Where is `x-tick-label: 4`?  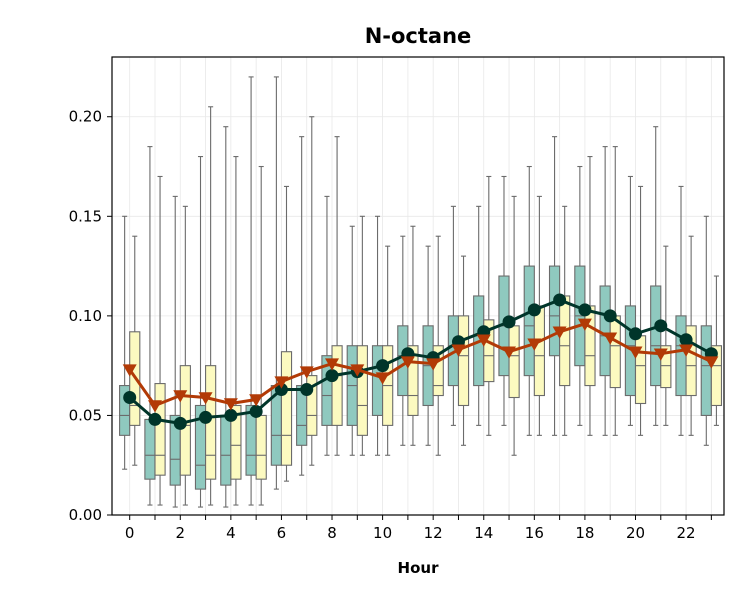
x-tick-label: 4 is located at coordinates (231, 533).